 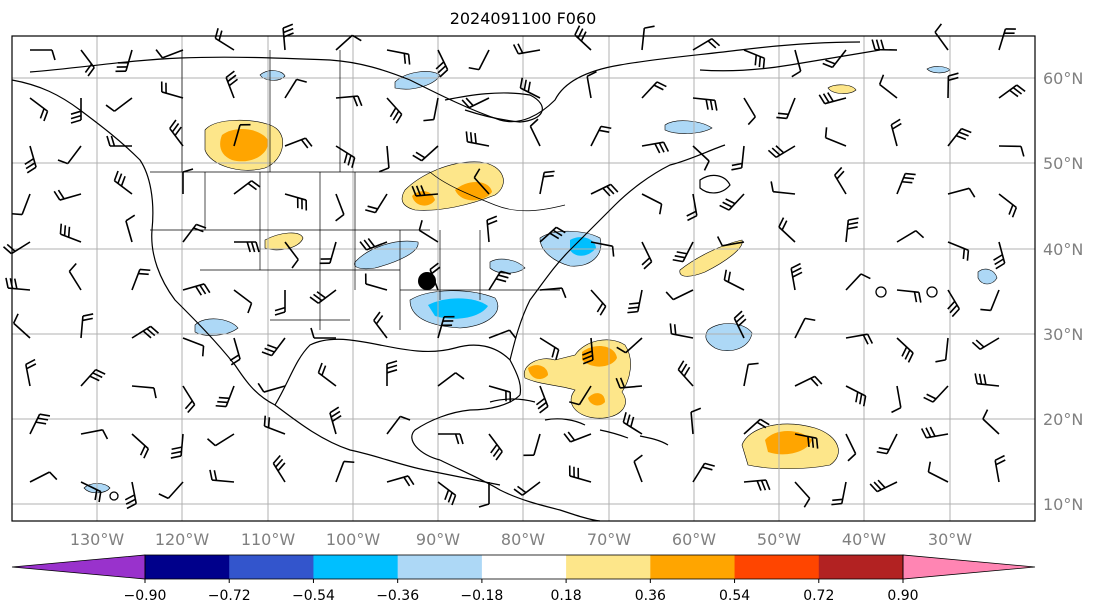 I want to click on colorbar-extend-low, so click(x=78, y=567).